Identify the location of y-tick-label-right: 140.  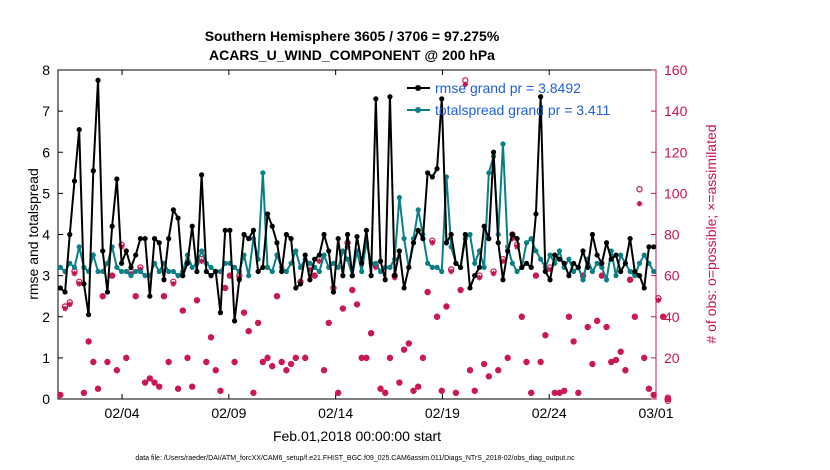
(676, 111).